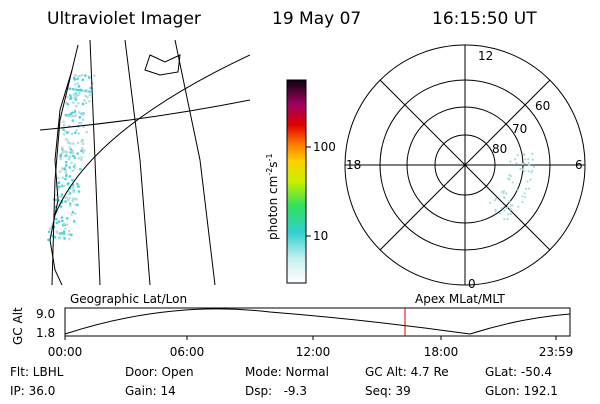 The image size is (600, 404). What do you see at coordinates (320, 236) in the screenshot?
I see `colorbar-tick-label: 10` at bounding box center [320, 236].